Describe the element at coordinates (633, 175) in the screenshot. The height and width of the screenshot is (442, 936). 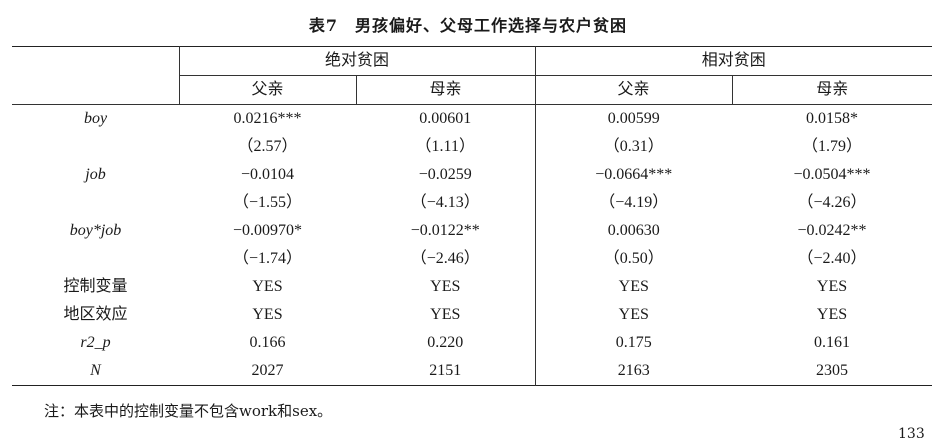
I see `table-cell: −0.0664***` at that location.